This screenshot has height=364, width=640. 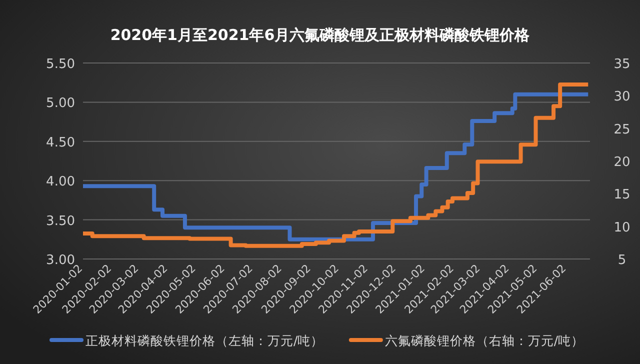 What do you see at coordinates (622, 195) in the screenshot?
I see `y2-tick-label: 15` at bounding box center [622, 195].